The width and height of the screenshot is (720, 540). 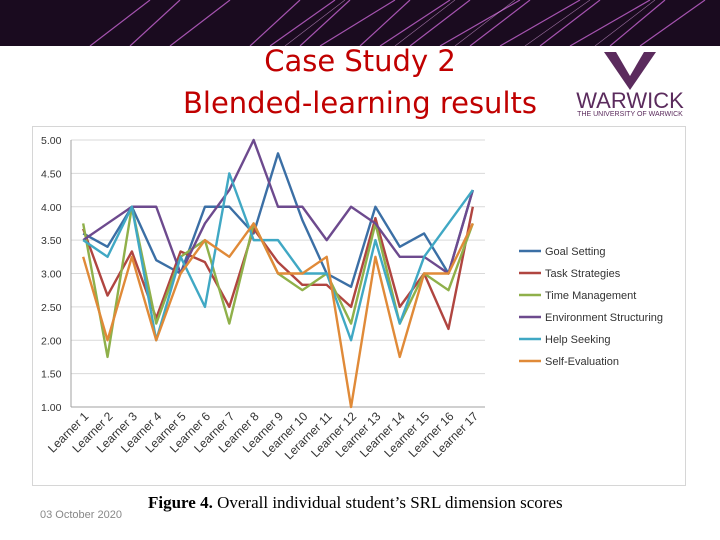 What do you see at coordinates (360, 82) in the screenshot?
I see `slide-title: Case Study 2 Blended-learning results` at bounding box center [360, 82].